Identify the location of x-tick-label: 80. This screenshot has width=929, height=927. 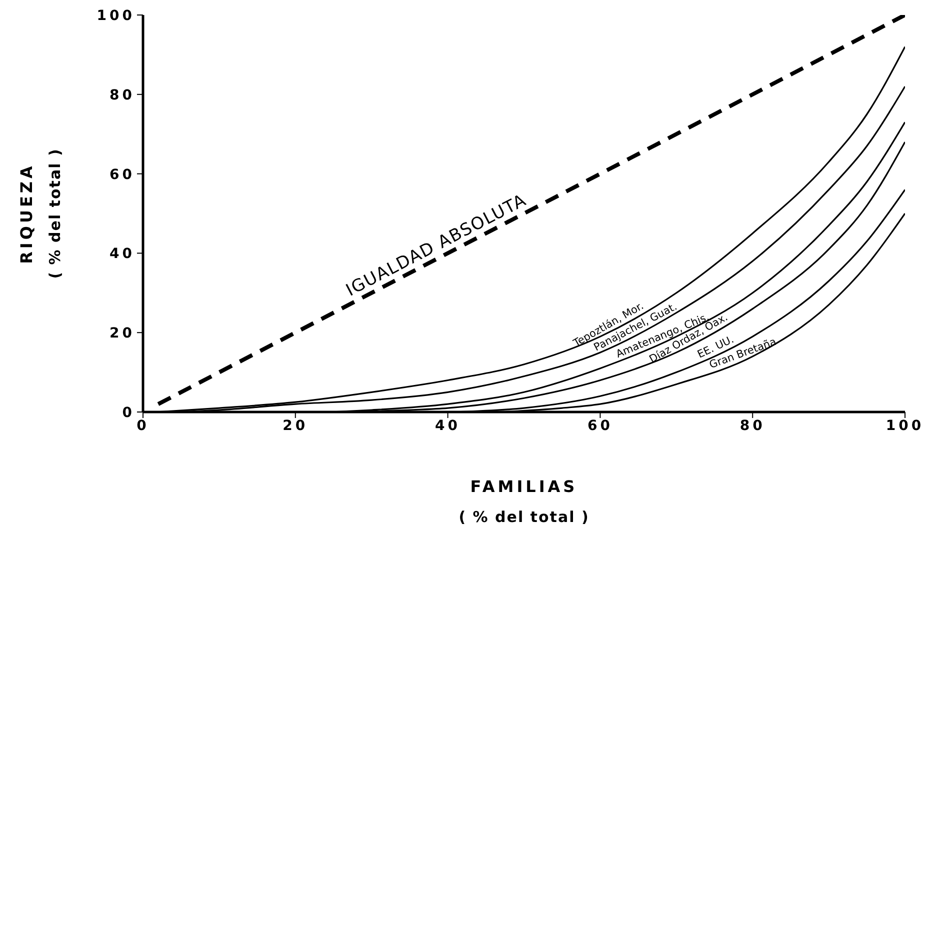
(753, 426).